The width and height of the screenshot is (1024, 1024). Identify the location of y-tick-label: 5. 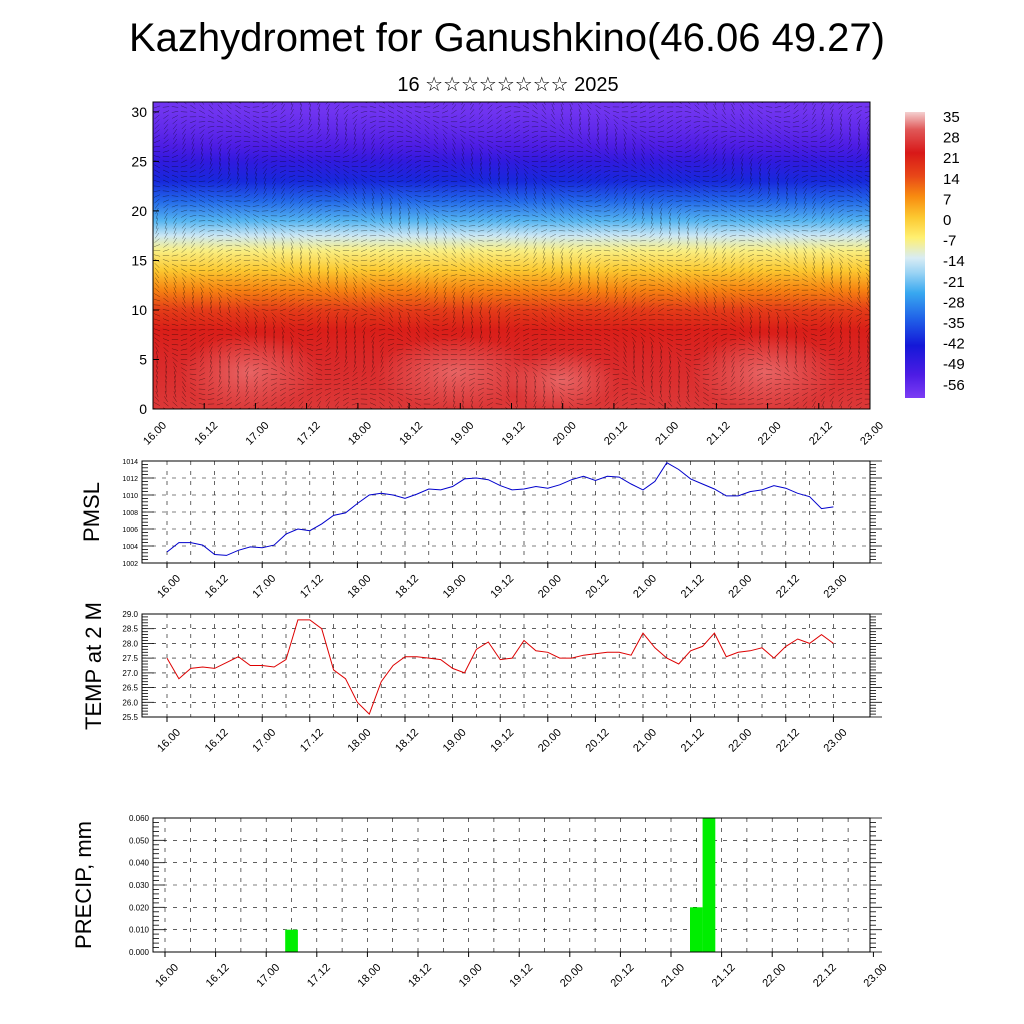
(143, 360).